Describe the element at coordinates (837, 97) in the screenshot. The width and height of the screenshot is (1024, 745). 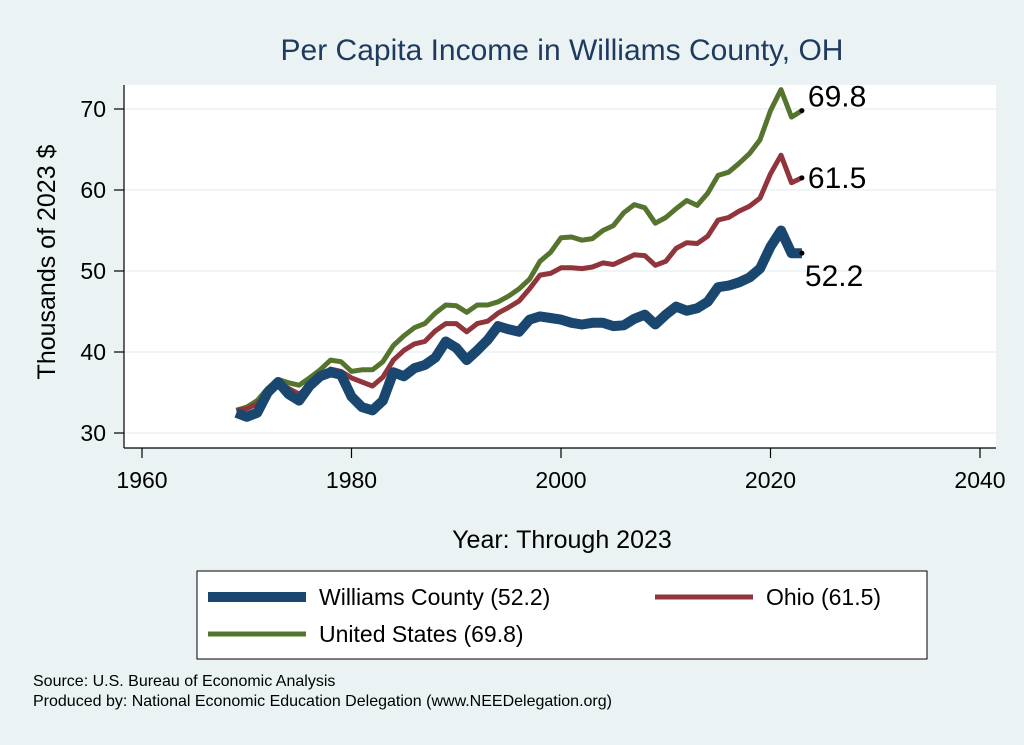
I see `end-value-label: 69.8` at that location.